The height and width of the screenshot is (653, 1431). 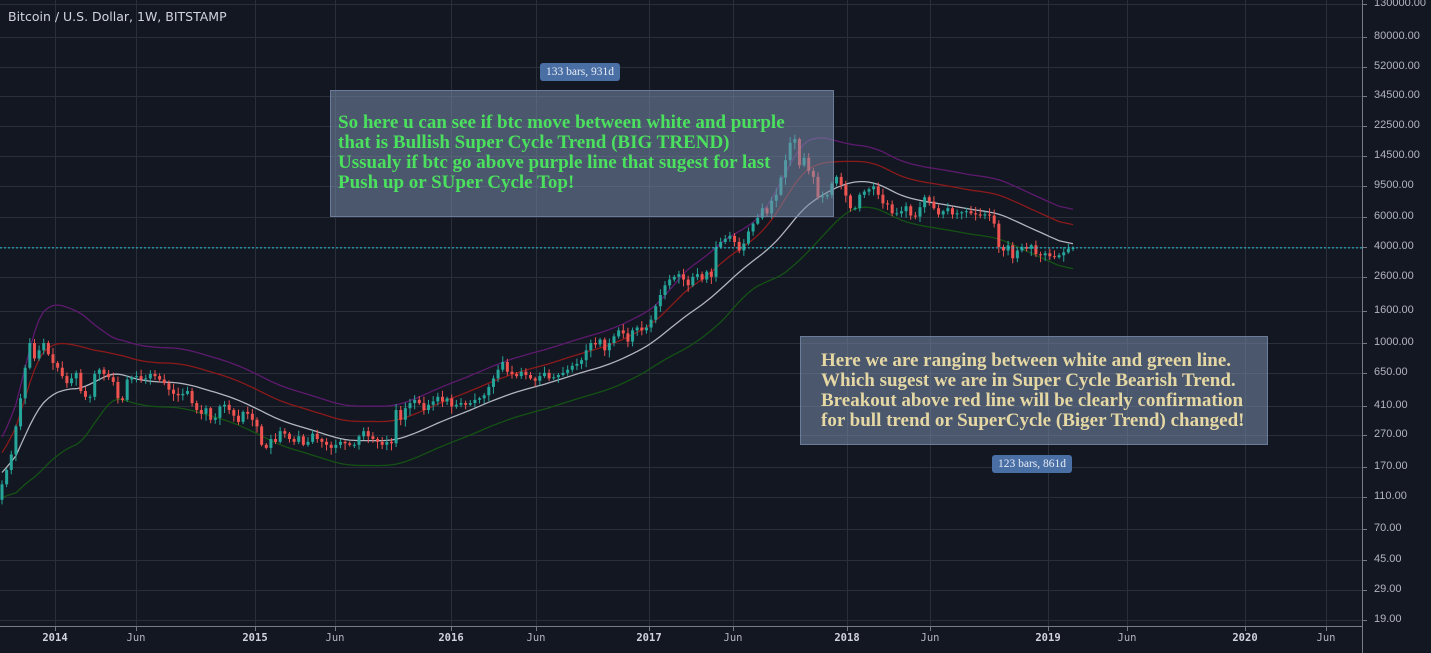 I want to click on price-axis-label: 110.00, so click(x=1390, y=496).